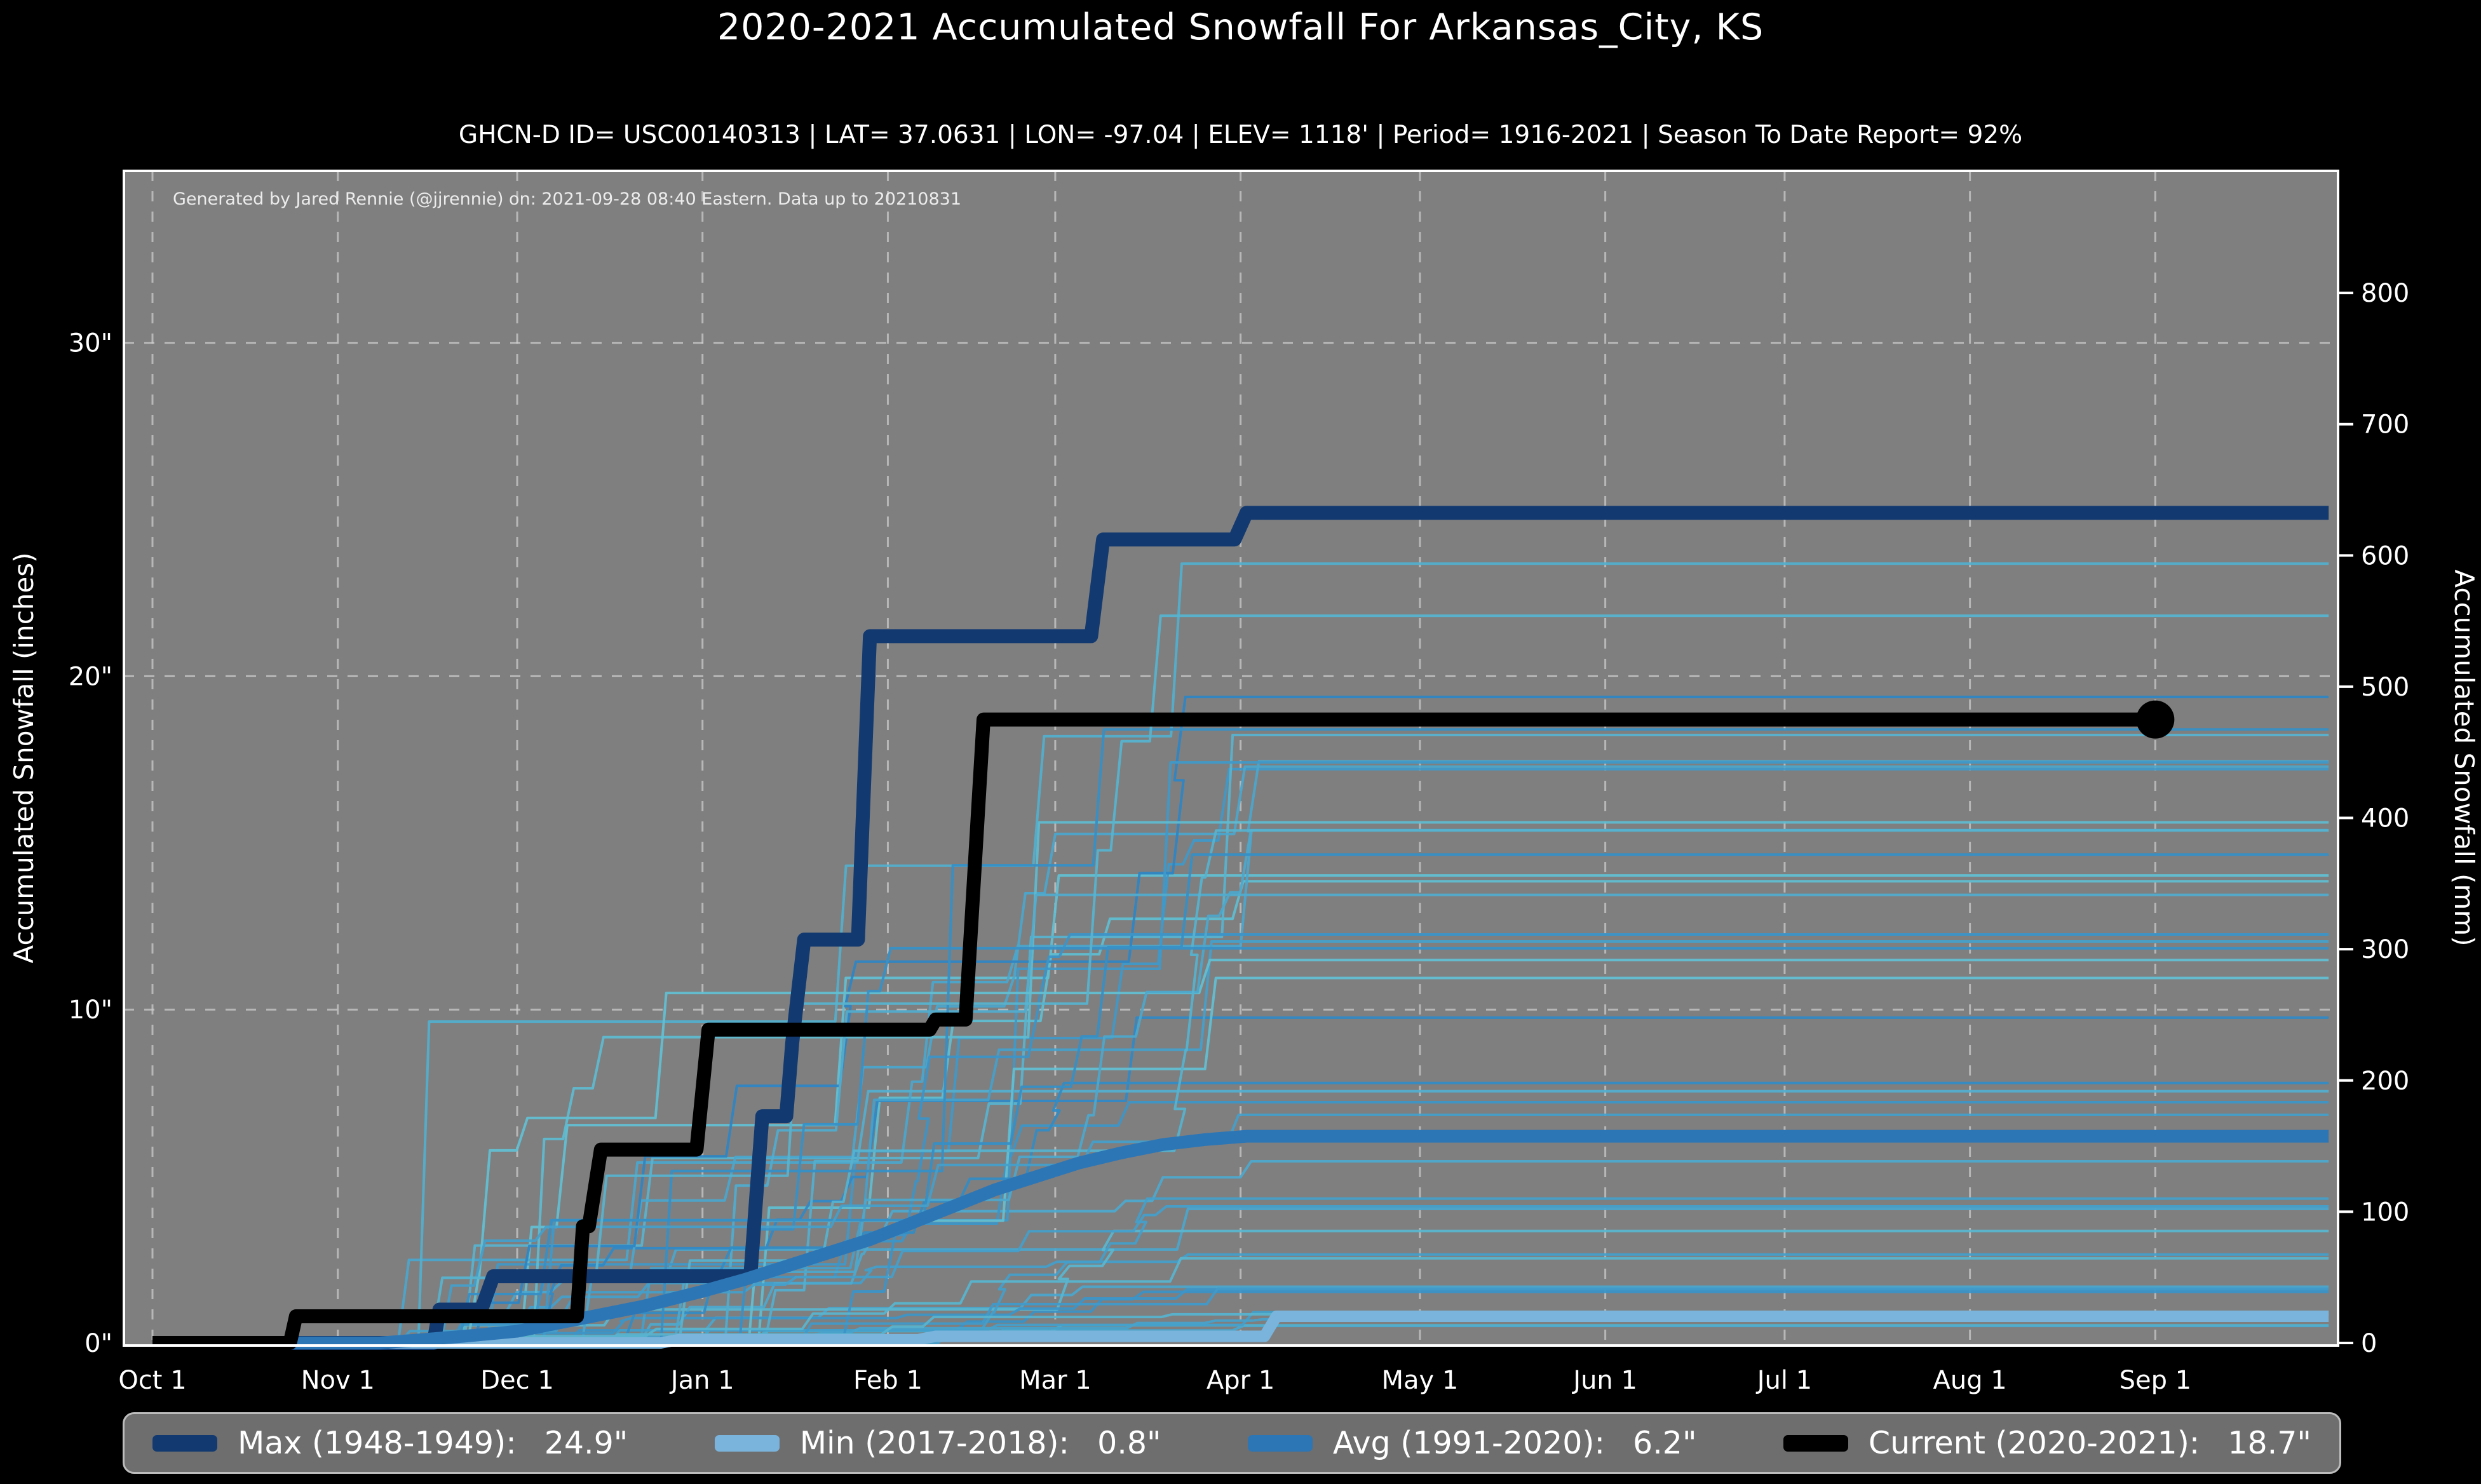 This screenshot has height=1484, width=2481. What do you see at coordinates (888, 1380) in the screenshot?
I see `x-tick-label: Feb 1` at bounding box center [888, 1380].